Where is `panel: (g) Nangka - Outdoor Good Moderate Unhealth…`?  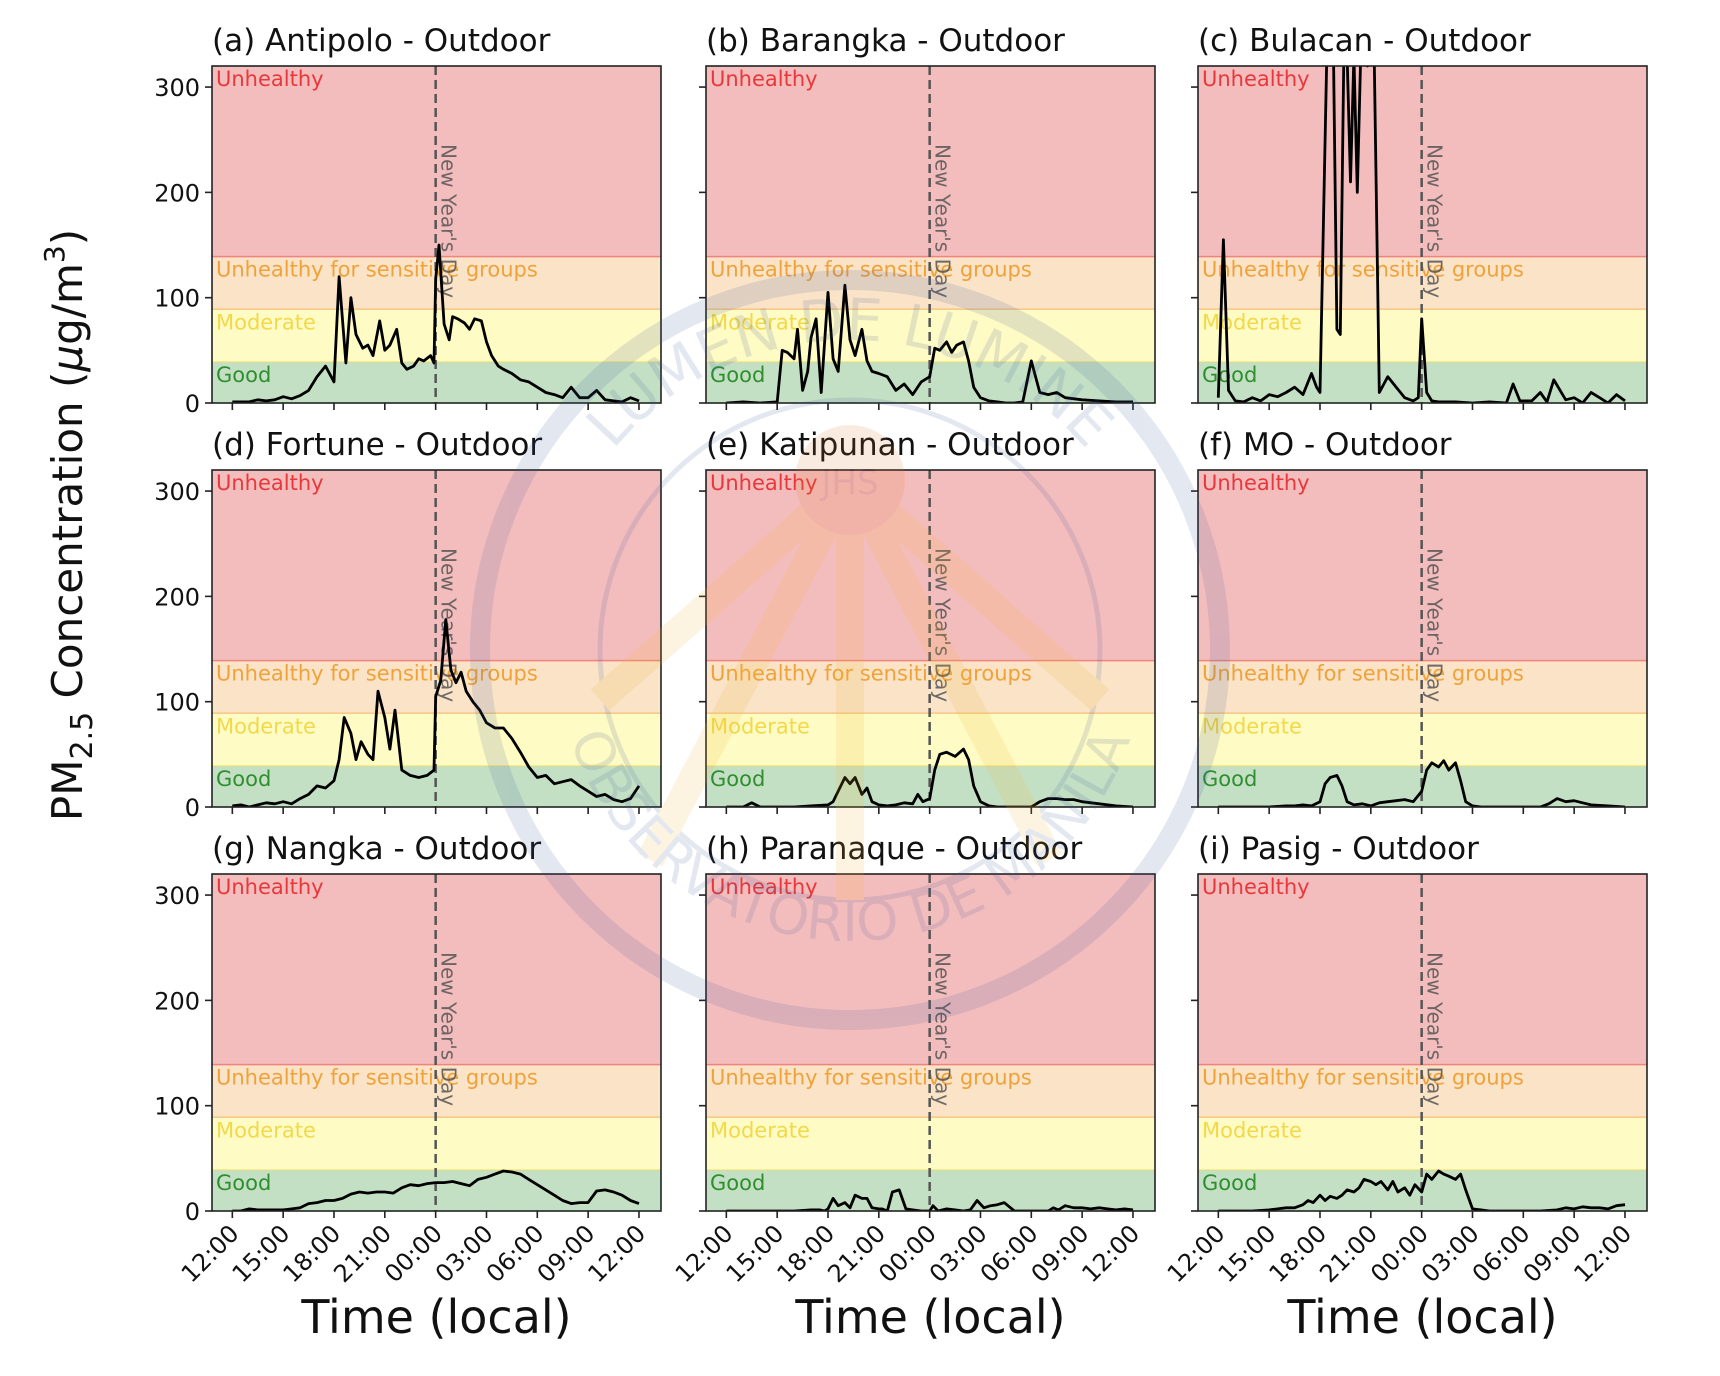 panel: (g) Nangka - Outdoor Good Moderate Unhealth… is located at coordinates (408, 1087).